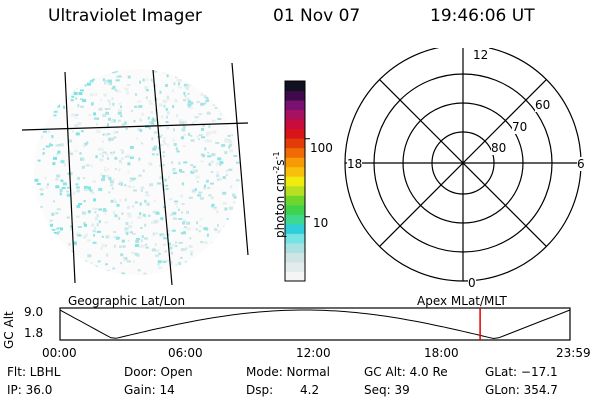  What do you see at coordinates (482, 16) in the screenshot?
I see `time-label: 19:46:06 UT` at bounding box center [482, 16].